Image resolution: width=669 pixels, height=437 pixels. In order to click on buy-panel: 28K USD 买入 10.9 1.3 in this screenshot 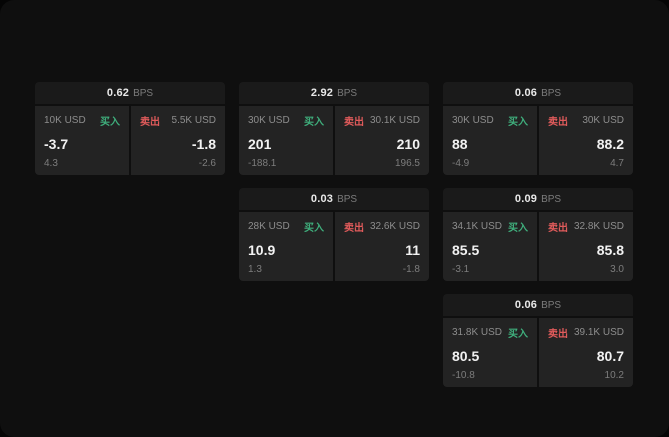, I will do `click(286, 246)`.